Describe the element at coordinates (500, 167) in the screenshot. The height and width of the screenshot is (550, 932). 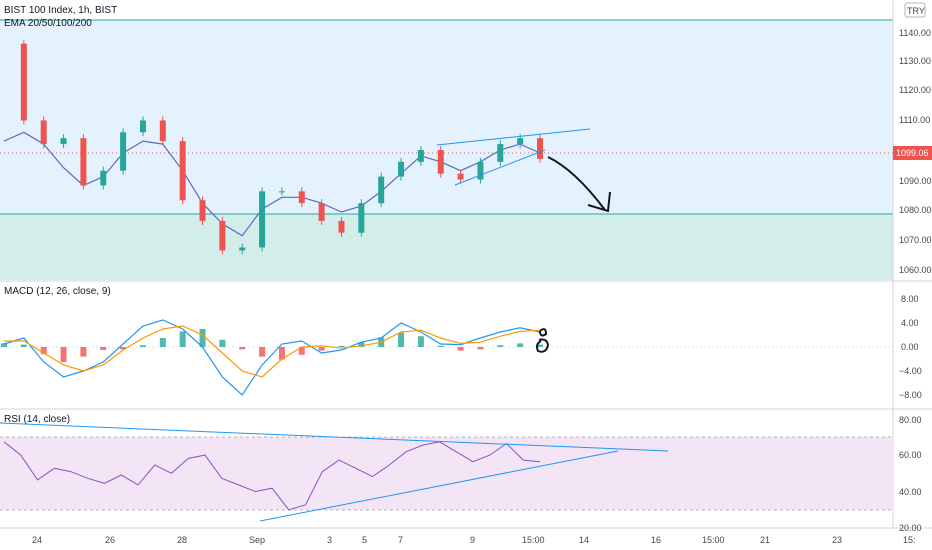
I see `wedge-lower-trendline` at that location.